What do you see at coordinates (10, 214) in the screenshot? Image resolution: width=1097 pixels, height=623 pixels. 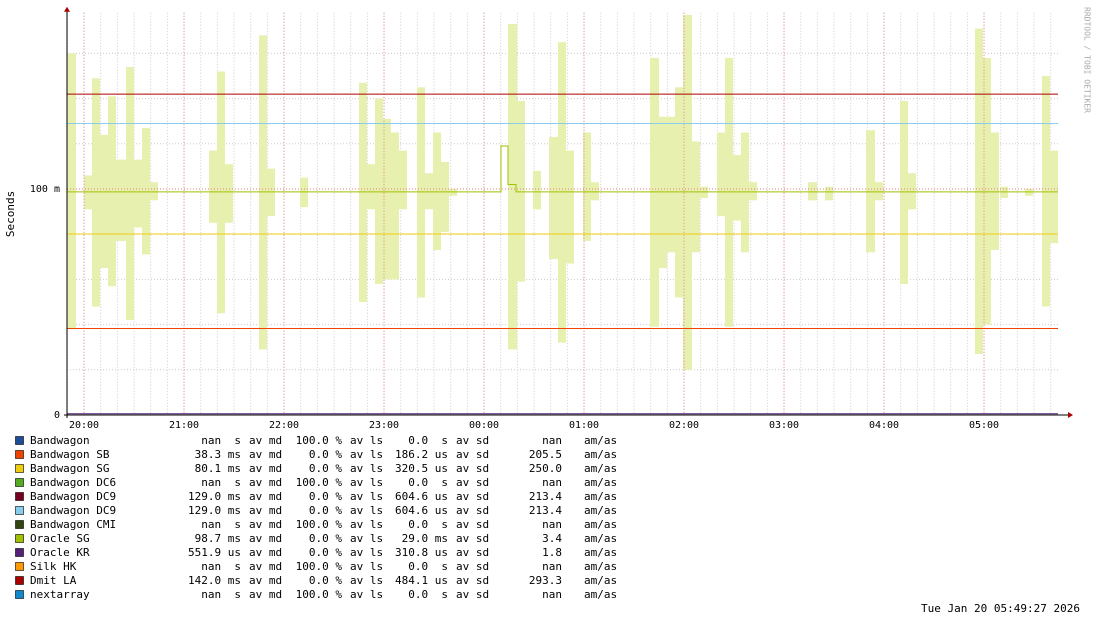 I see `y-axis-label: Seconds` at bounding box center [10, 214].